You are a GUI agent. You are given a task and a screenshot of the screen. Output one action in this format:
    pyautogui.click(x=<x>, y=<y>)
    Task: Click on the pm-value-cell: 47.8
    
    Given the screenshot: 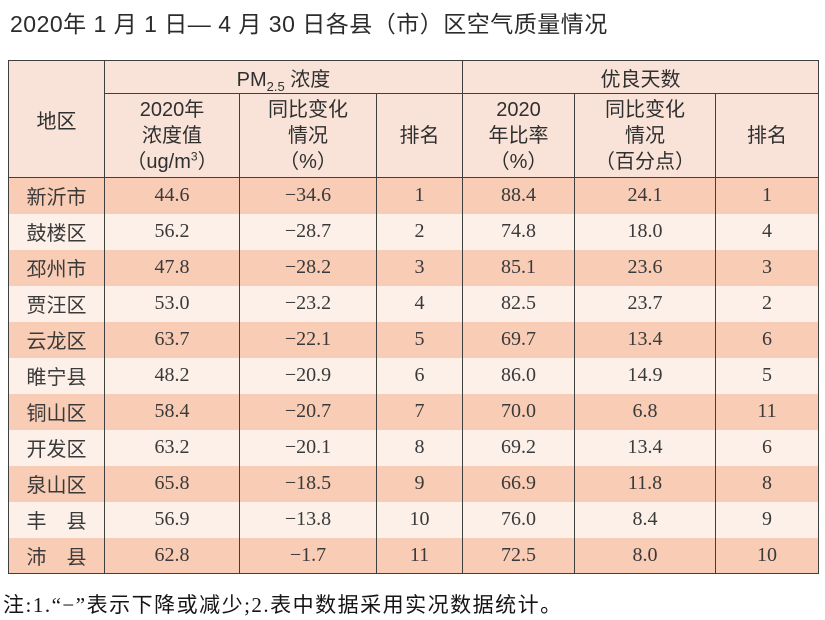 What is the action you would take?
    pyautogui.click(x=172, y=267)
    